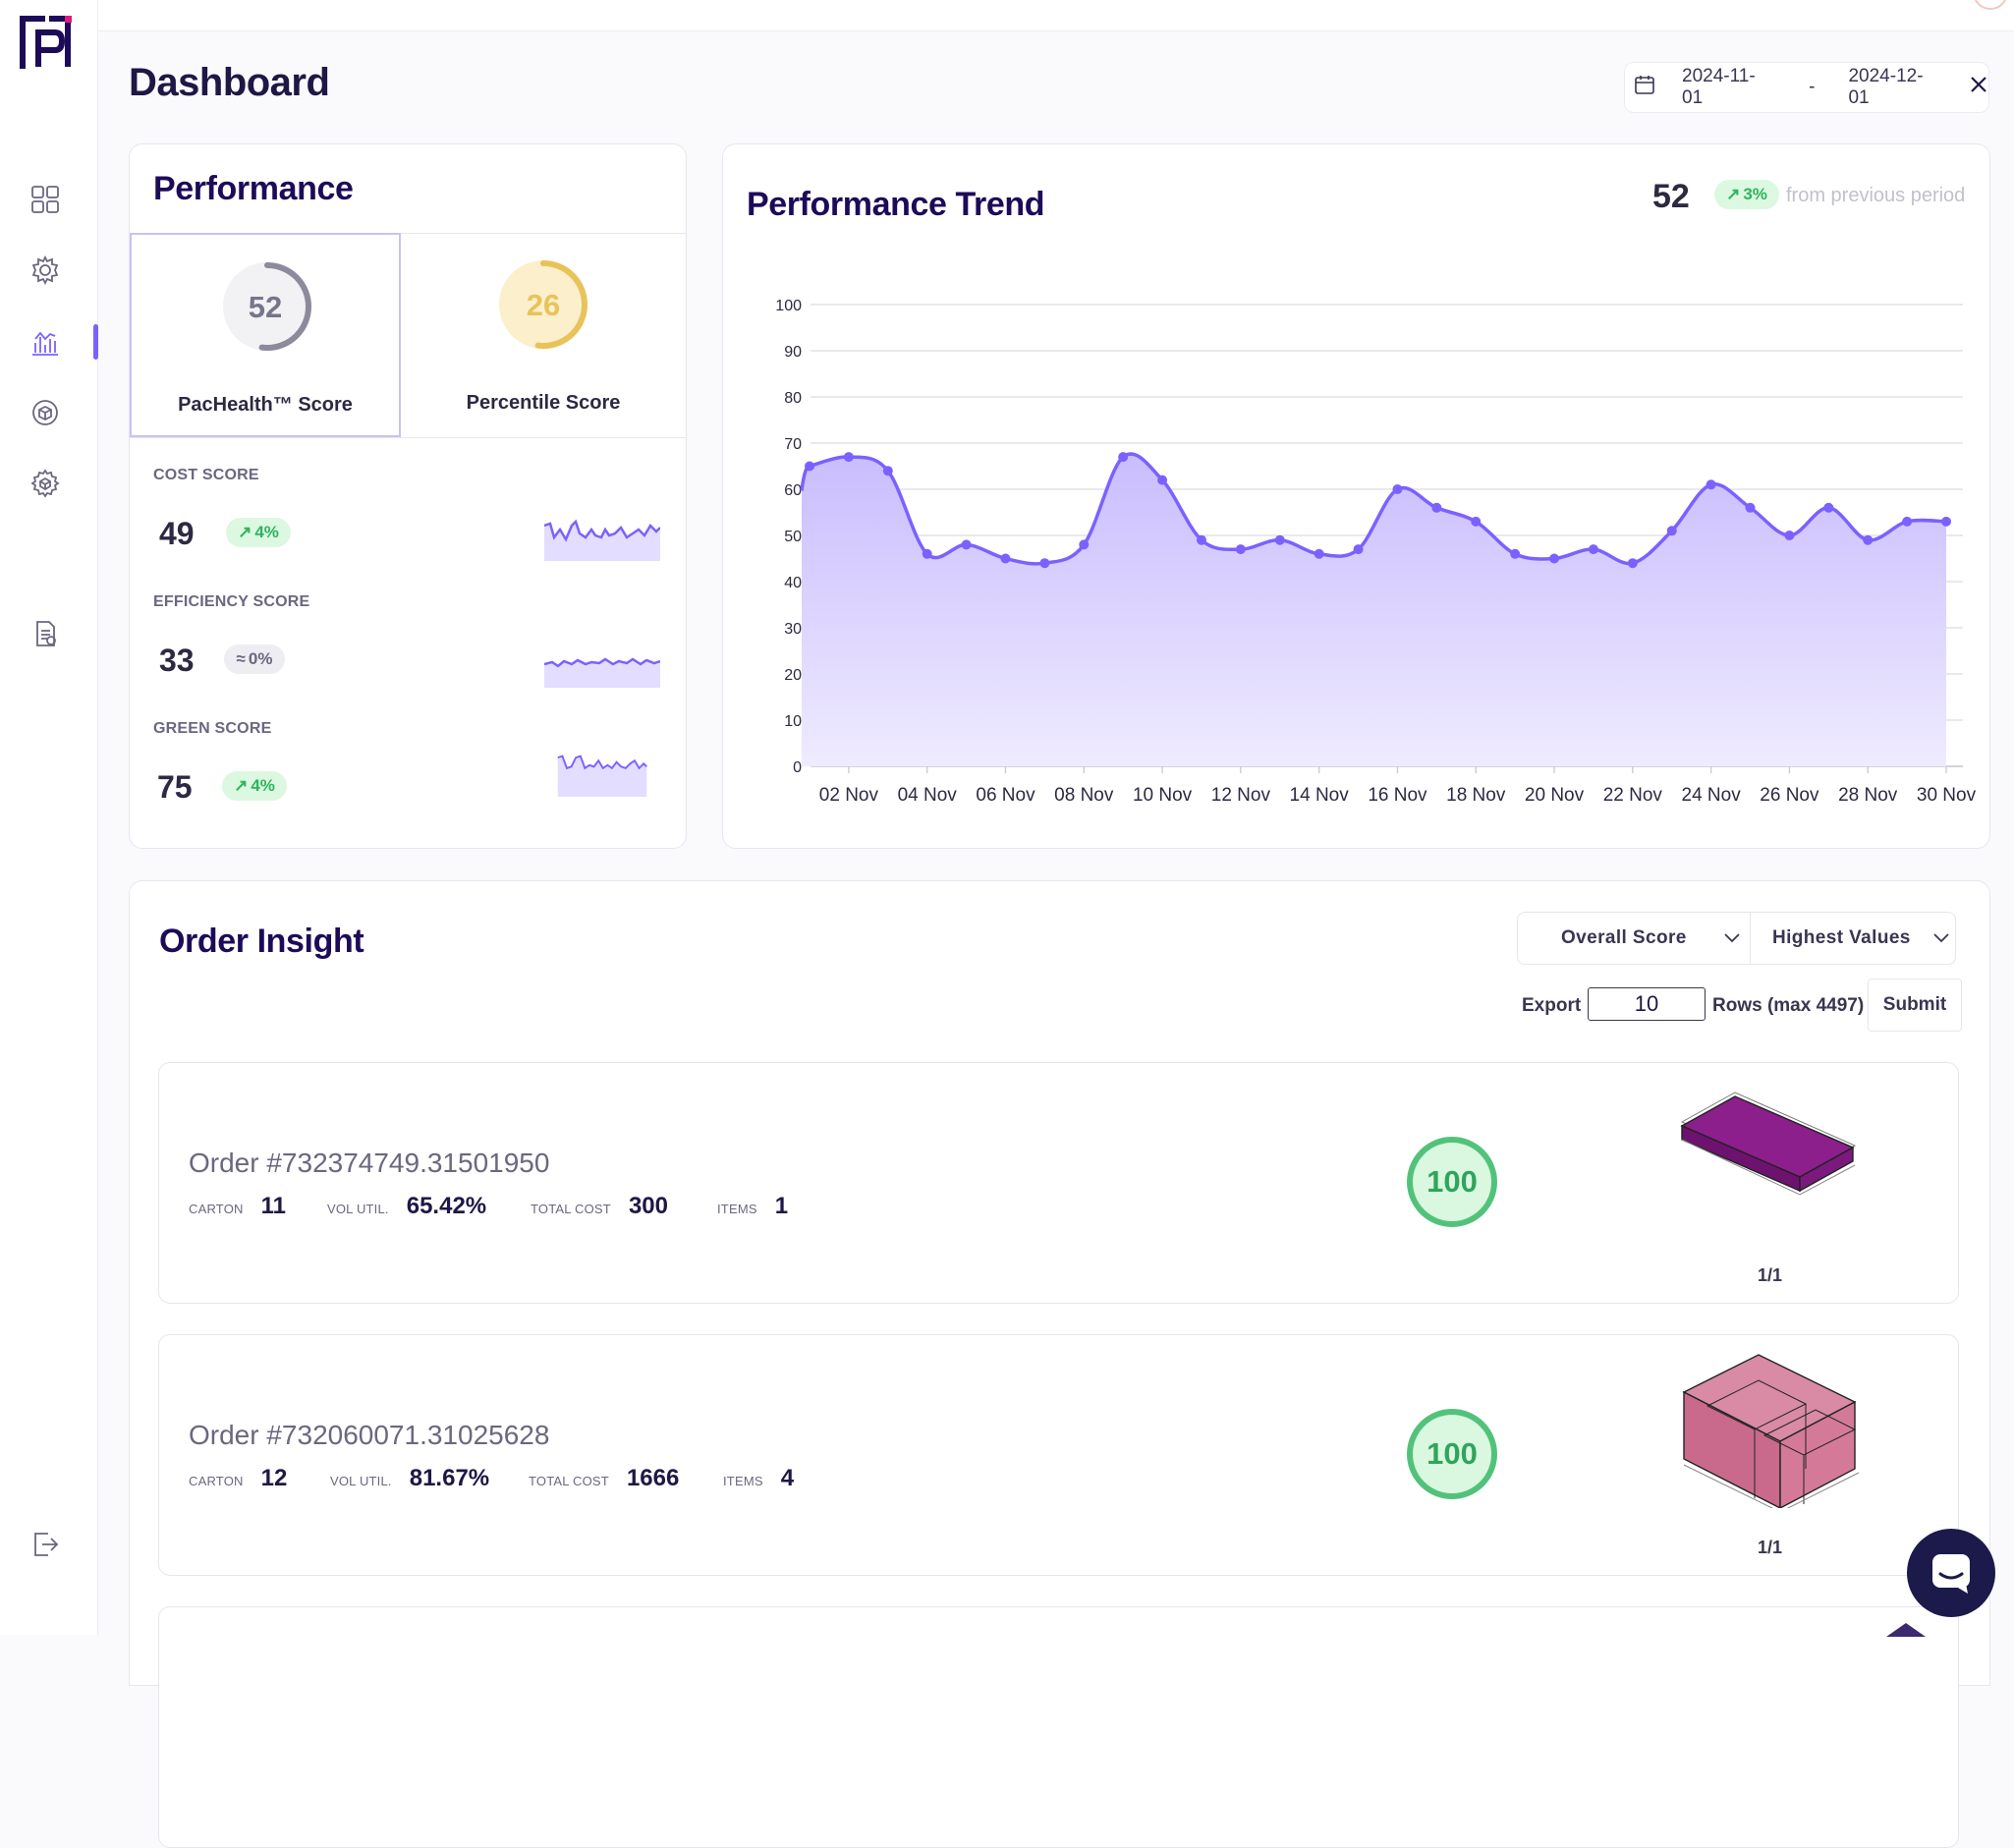 This screenshot has height=1848, width=2014. Describe the element at coordinates (1633, 795) in the screenshot. I see `x-tick-label: 22 Nov` at that location.